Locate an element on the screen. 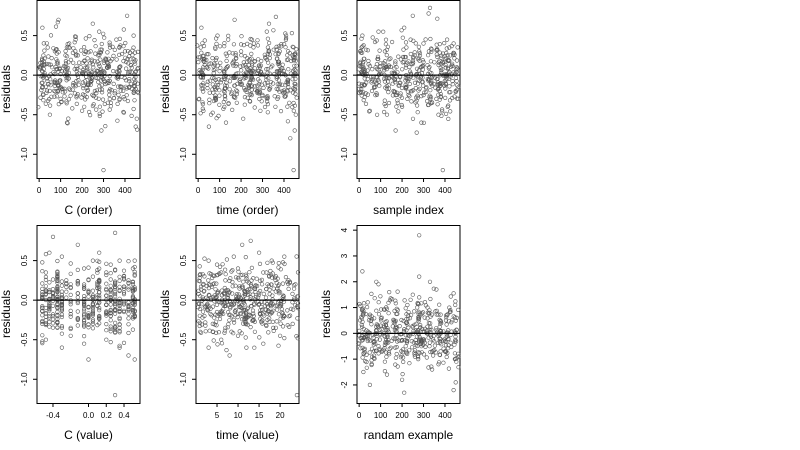  y-tick-label: -0.5 is located at coordinates (344, 114).